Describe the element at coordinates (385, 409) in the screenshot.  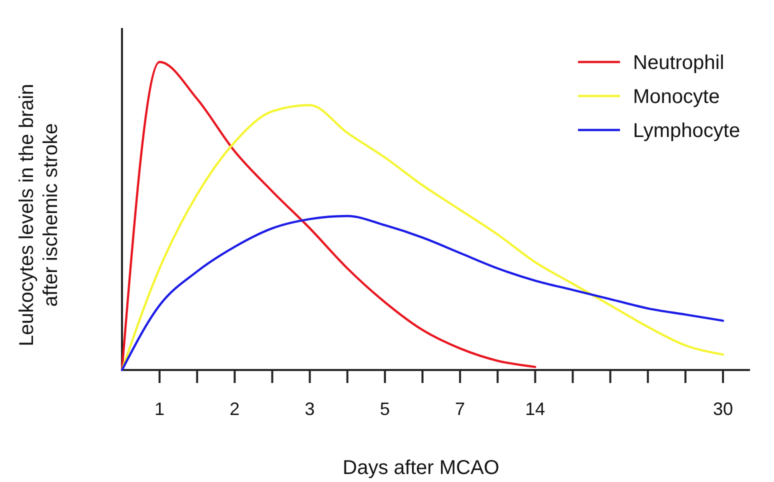
I see `x-tick-label: 5` at that location.